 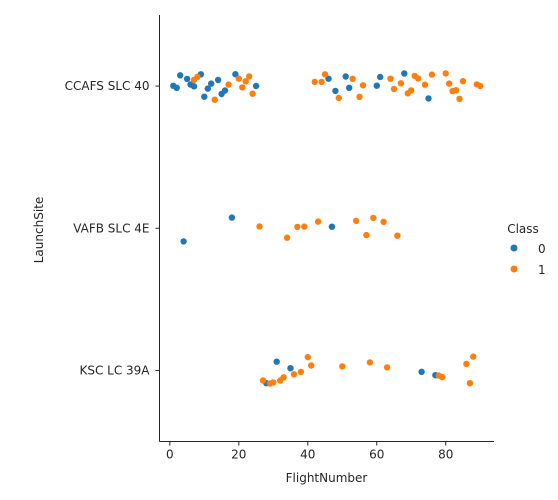 I want to click on x-tick-label: 0, so click(x=170, y=455).